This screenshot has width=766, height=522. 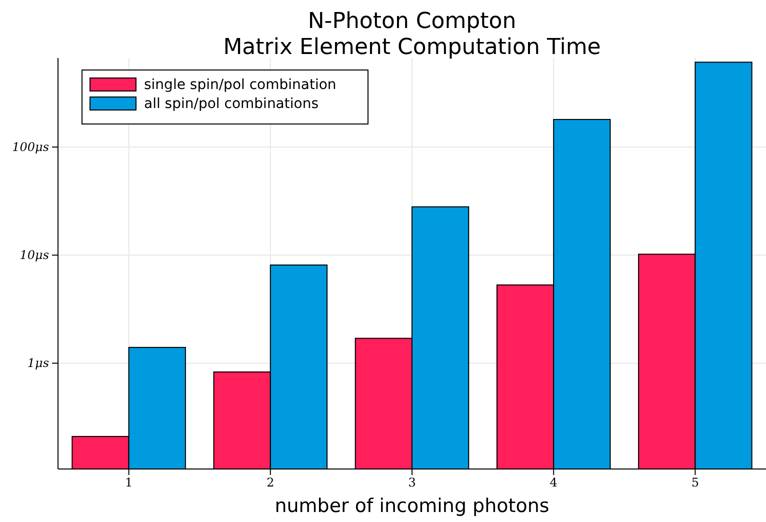 What do you see at coordinates (412, 483) in the screenshot?
I see `x-tick-label: 3` at bounding box center [412, 483].